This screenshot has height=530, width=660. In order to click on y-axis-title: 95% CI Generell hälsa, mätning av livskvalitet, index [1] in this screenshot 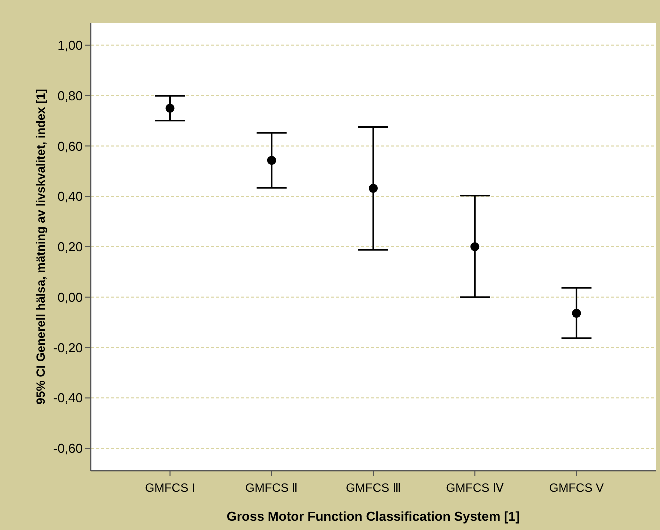, I will do `click(41, 247)`.